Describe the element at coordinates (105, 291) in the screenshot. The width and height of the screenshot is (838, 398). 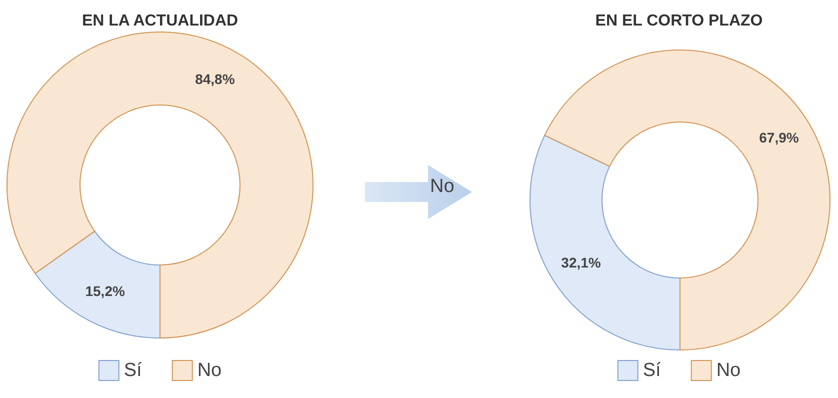
I see `data-label: 15,2%` at that location.